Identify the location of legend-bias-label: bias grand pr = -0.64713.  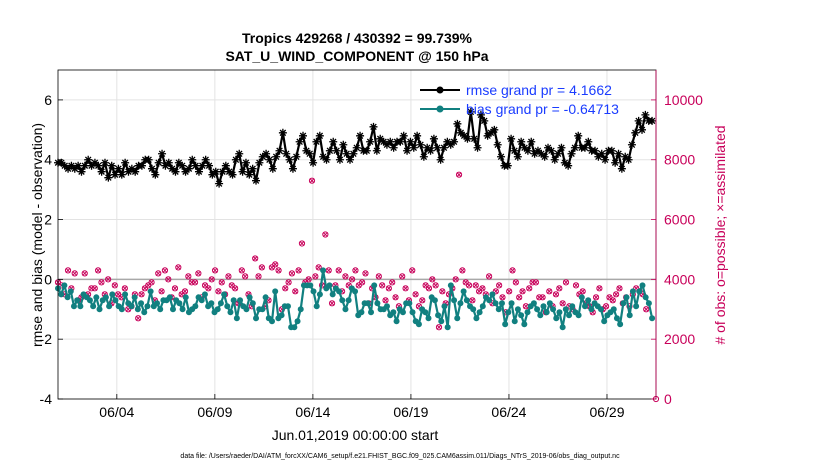
(542, 109).